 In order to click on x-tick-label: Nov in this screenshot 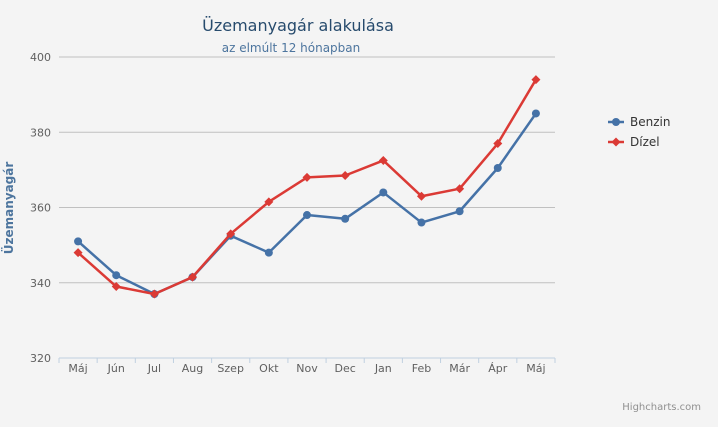, I will do `click(307, 368)`.